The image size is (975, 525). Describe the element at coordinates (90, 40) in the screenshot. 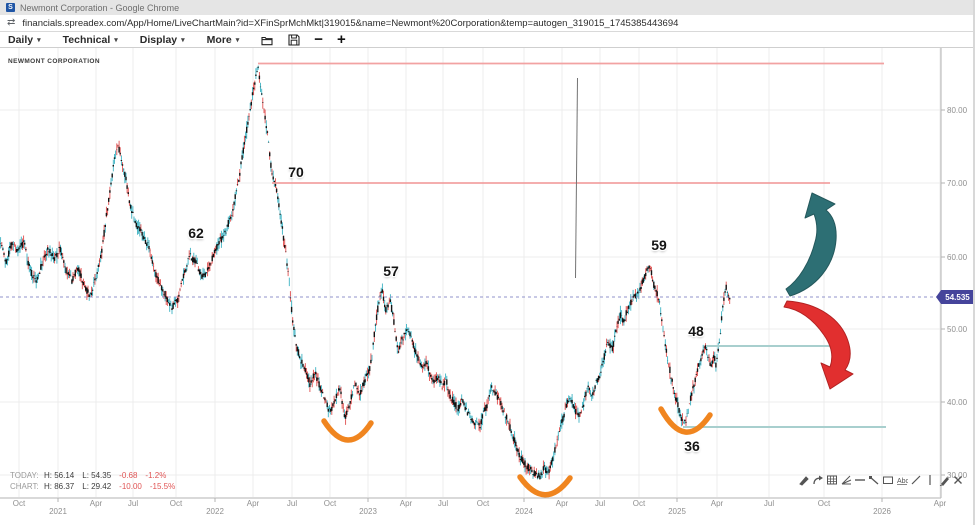

I see `menu-technical: Technical ▾` at that location.